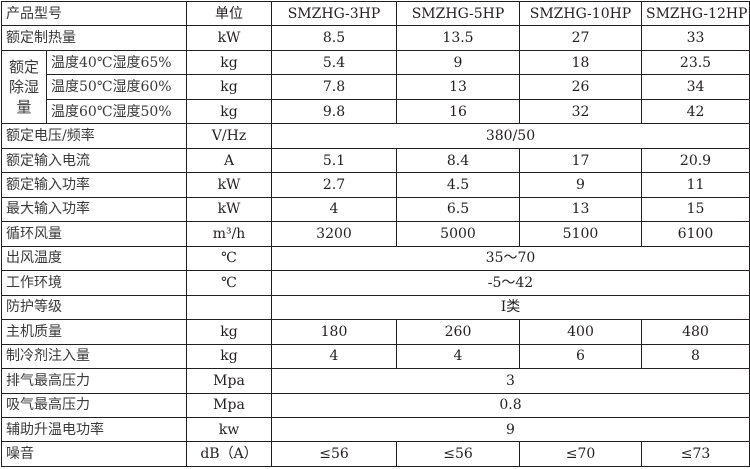  I want to click on row-label: 噪音, so click(94, 454).